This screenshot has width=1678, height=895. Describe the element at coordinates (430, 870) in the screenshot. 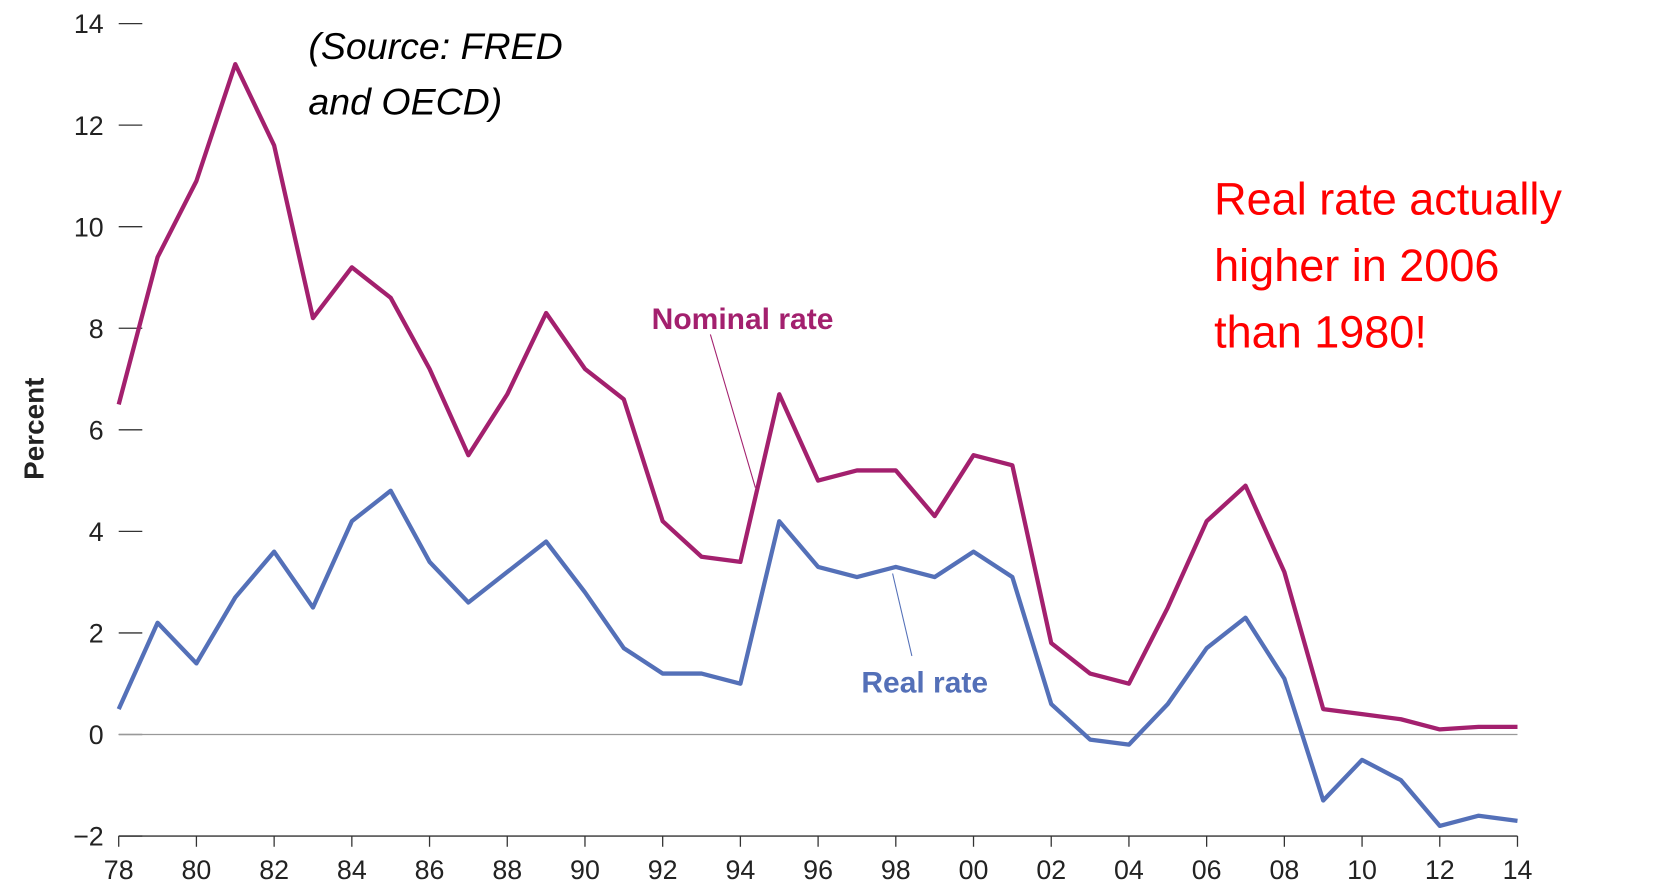

I see `x-tick-label: 86` at that location.